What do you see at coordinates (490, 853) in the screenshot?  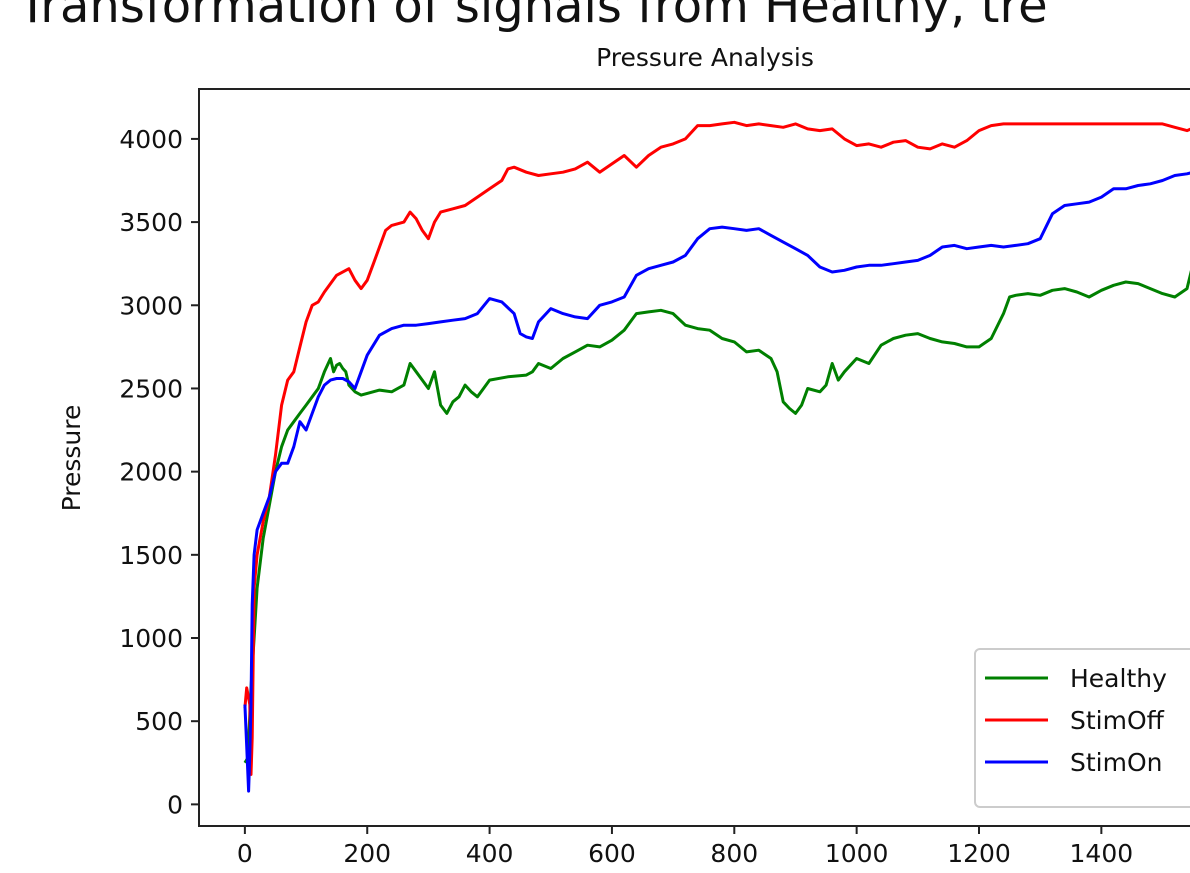 I see `x-tick-label: 400` at bounding box center [490, 853].